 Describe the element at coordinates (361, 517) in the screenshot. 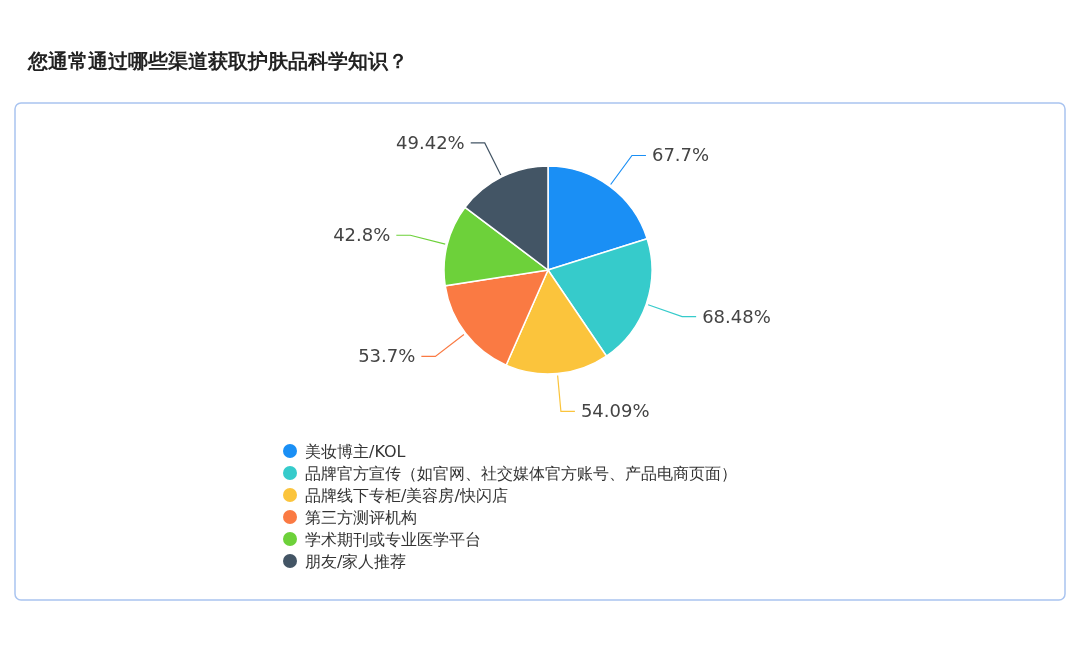

I see `legend-label: 第三方测评机构` at that location.